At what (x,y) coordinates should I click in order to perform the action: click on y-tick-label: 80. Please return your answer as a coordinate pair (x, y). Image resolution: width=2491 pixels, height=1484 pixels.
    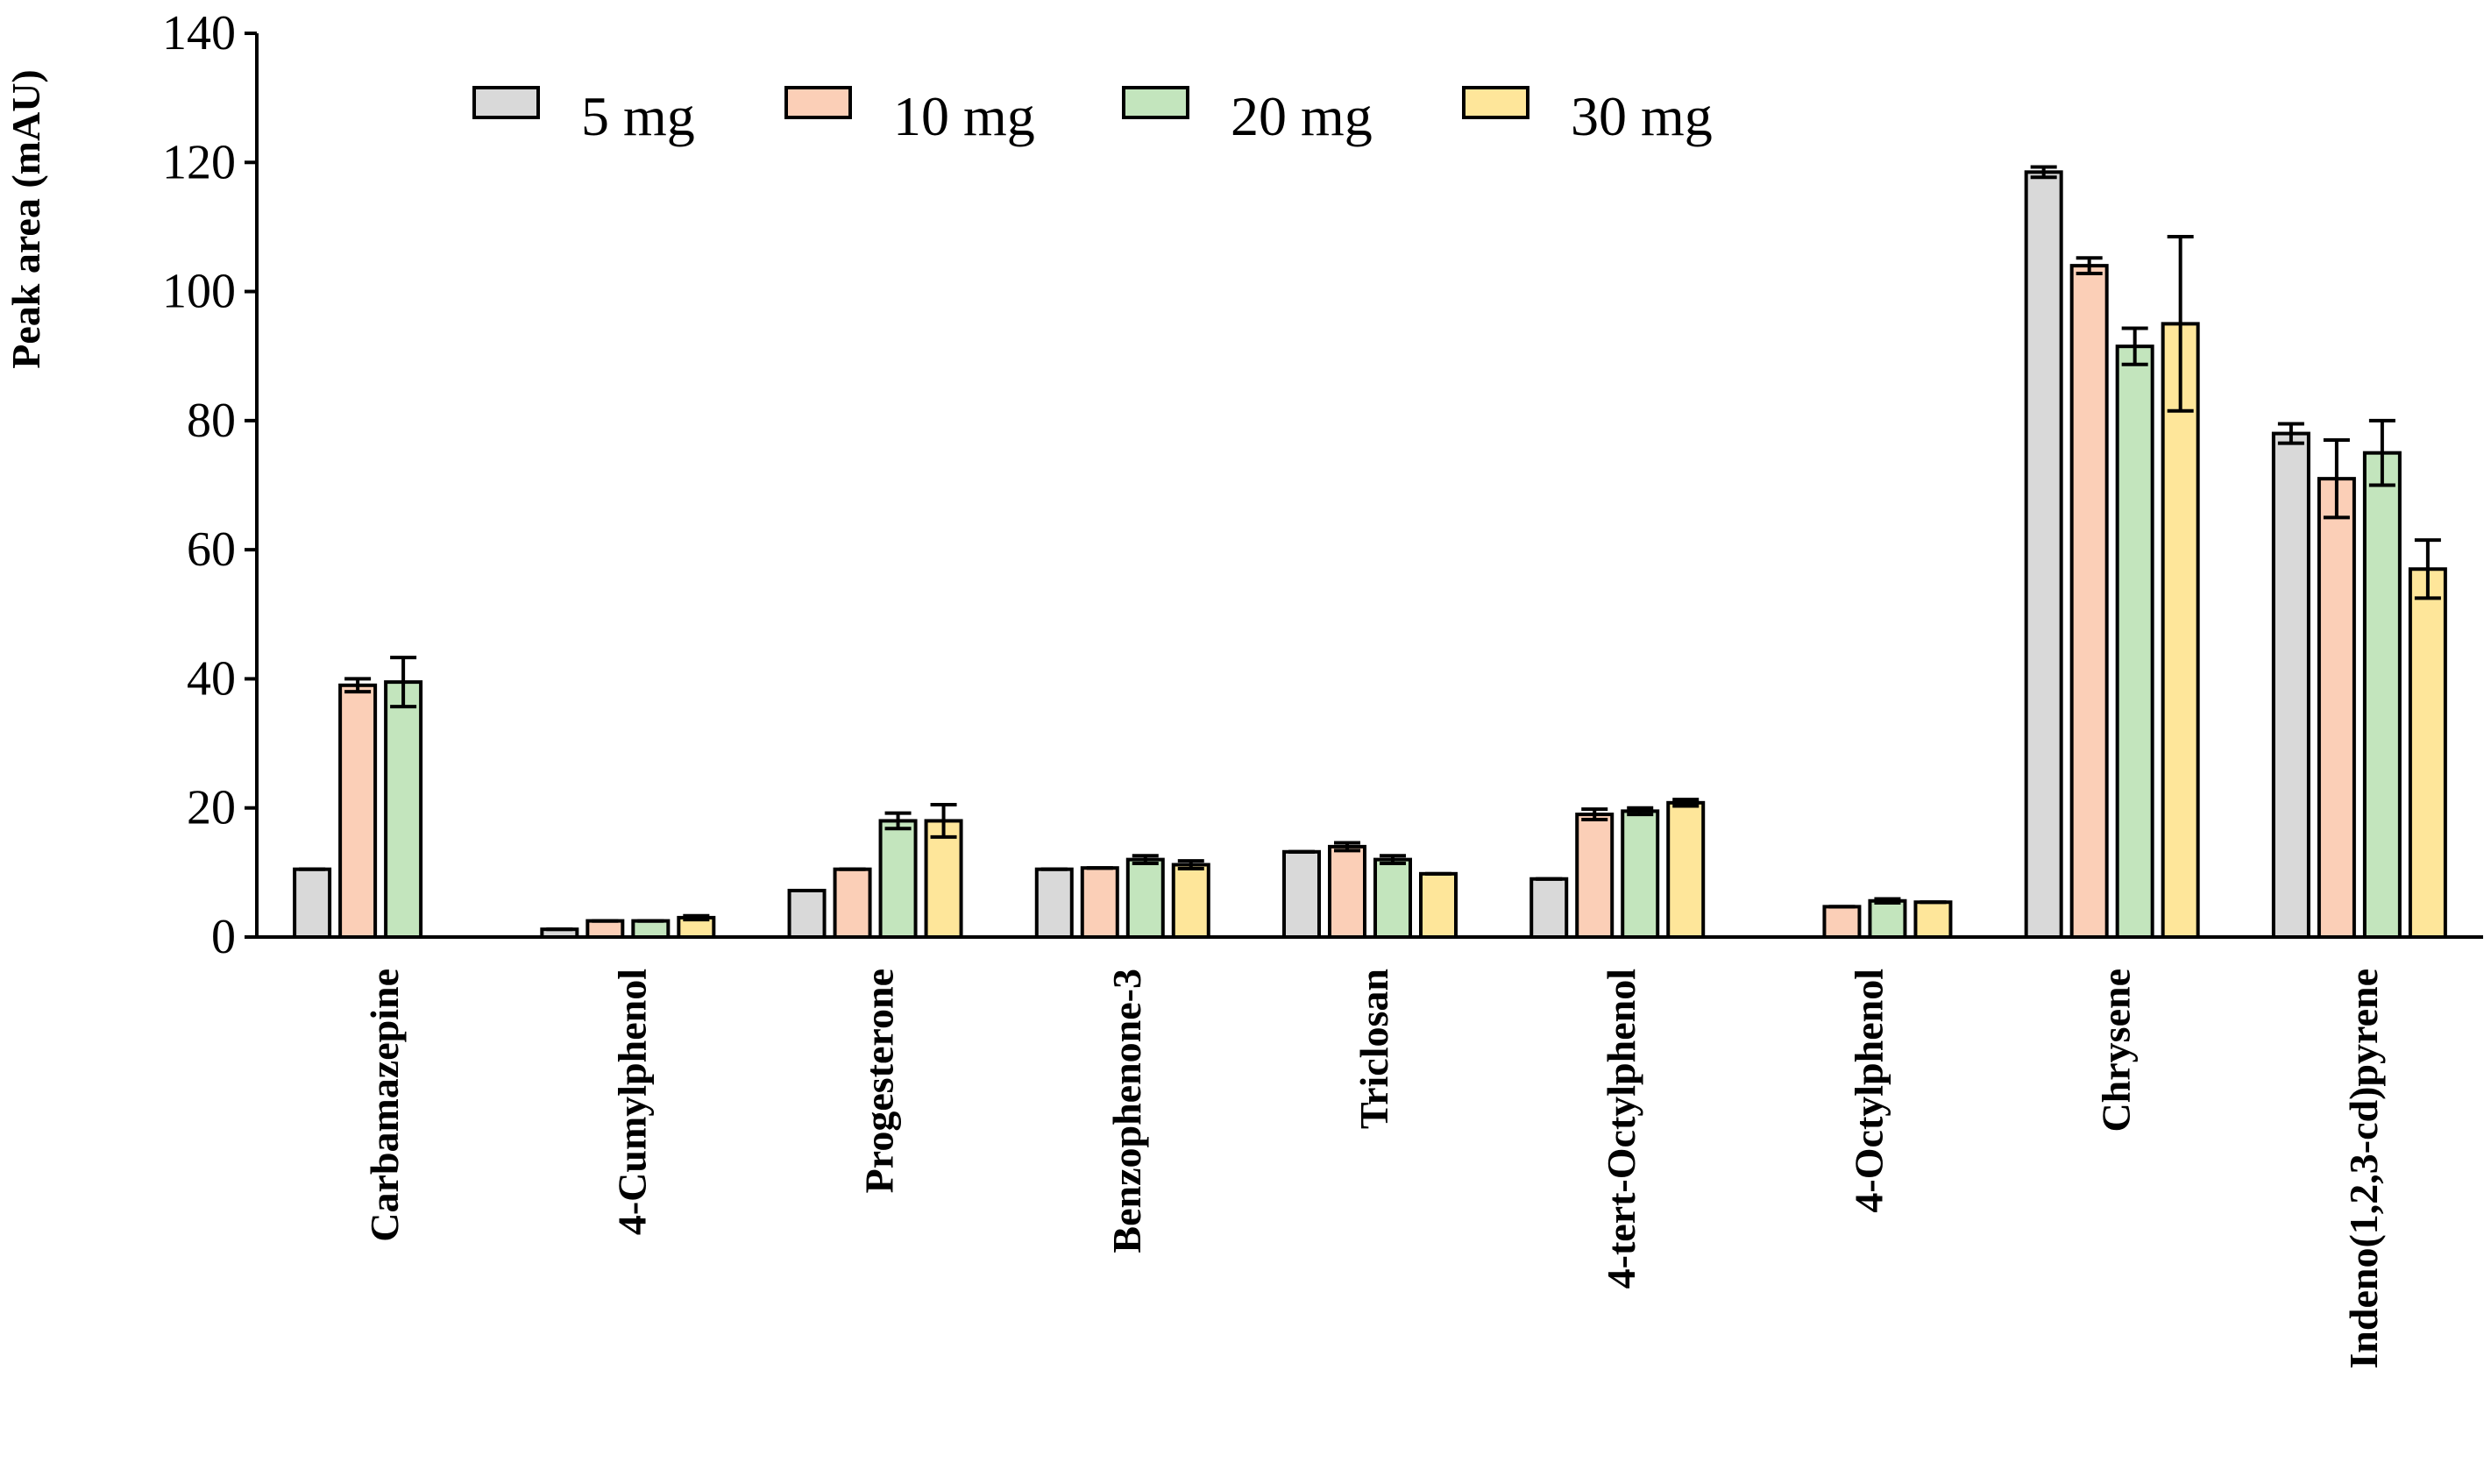
    Looking at the image, I should click on (211, 421).